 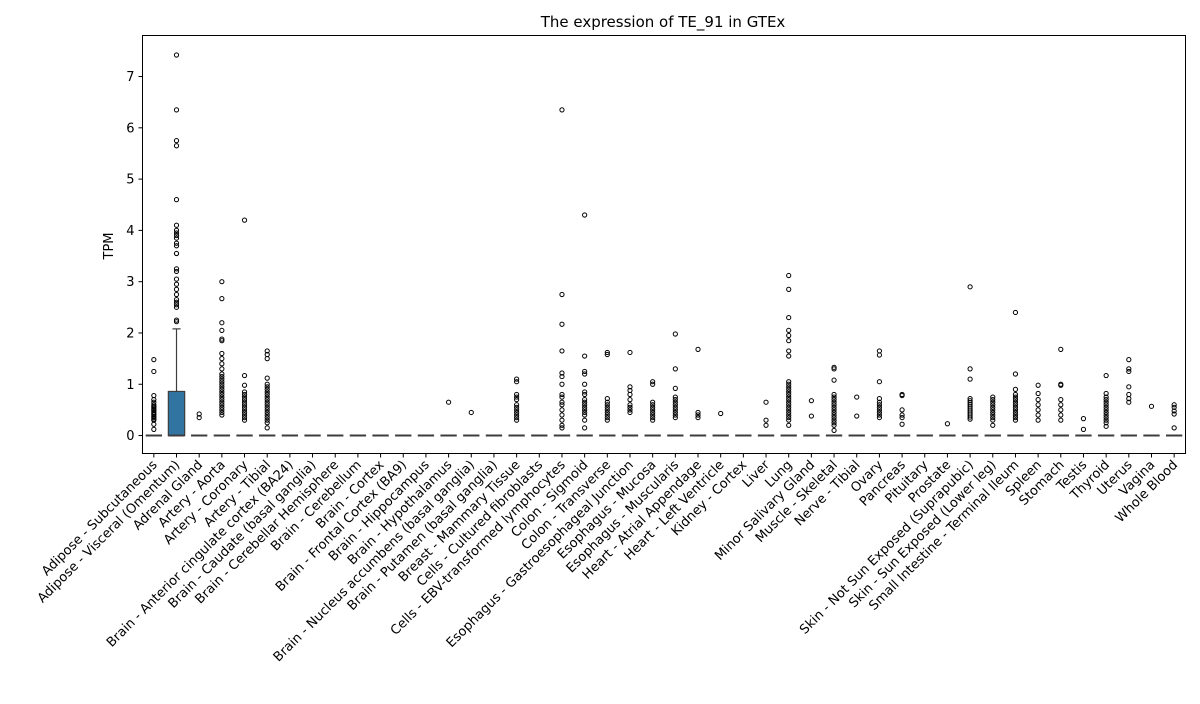 I want to click on iqr-box, so click(x=176, y=413).